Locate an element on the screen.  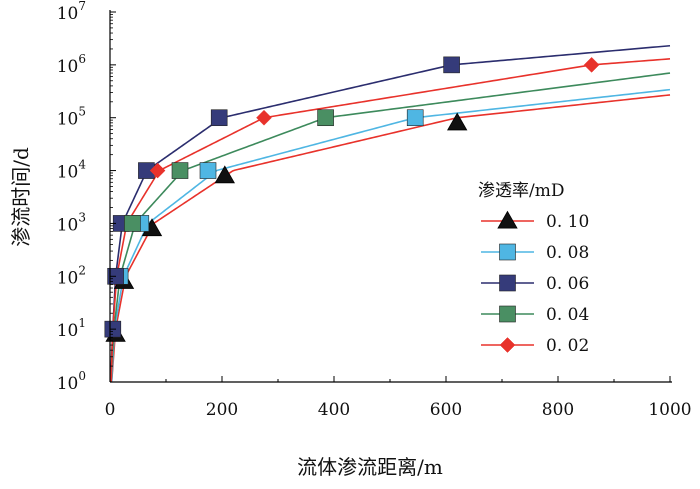
y-tick-label-7: 10⁷ is located at coordinates (71, 12).